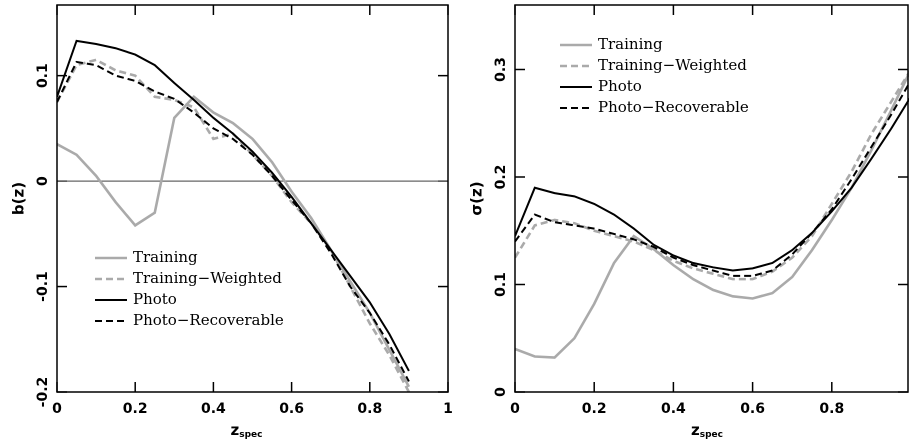 This screenshot has width=909, height=445. What do you see at coordinates (477, 198) in the screenshot?
I see `y-axis-label: σ(z)` at bounding box center [477, 198].